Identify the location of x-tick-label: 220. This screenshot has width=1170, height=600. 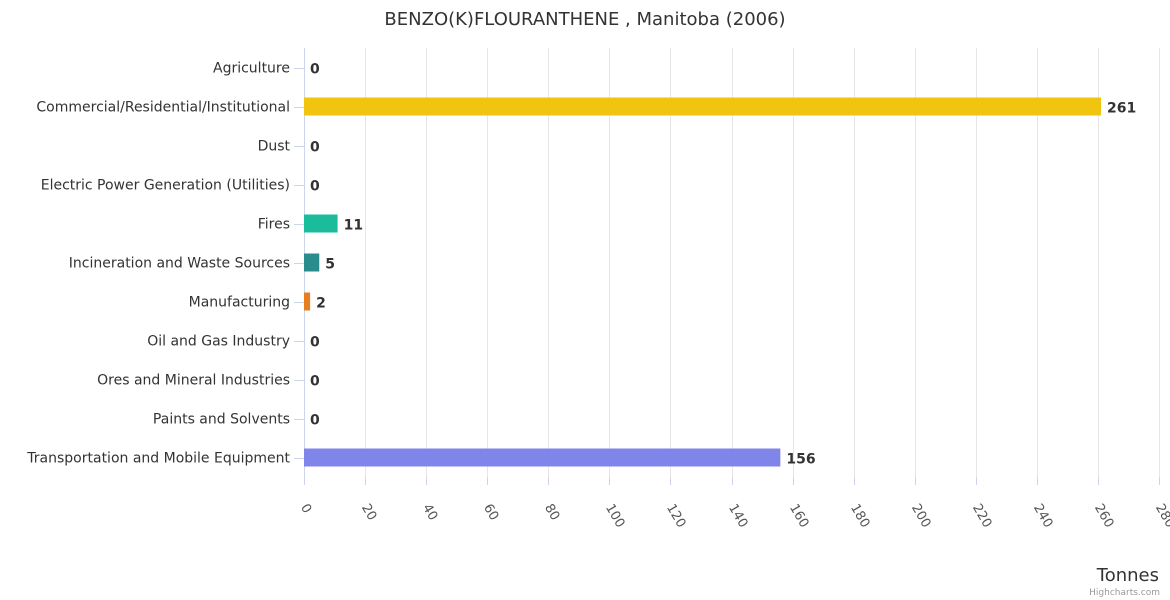
(981, 516).